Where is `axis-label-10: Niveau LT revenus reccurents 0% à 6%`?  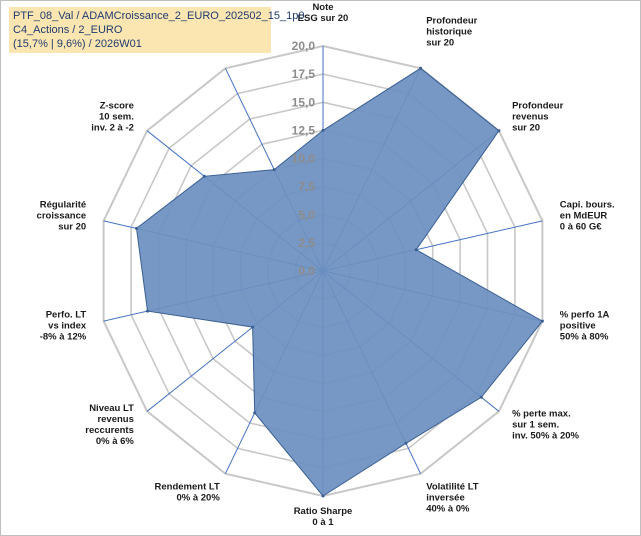
axis-label-10: Niveau LT revenus reccurents 0% à 6% is located at coordinates (109, 425).